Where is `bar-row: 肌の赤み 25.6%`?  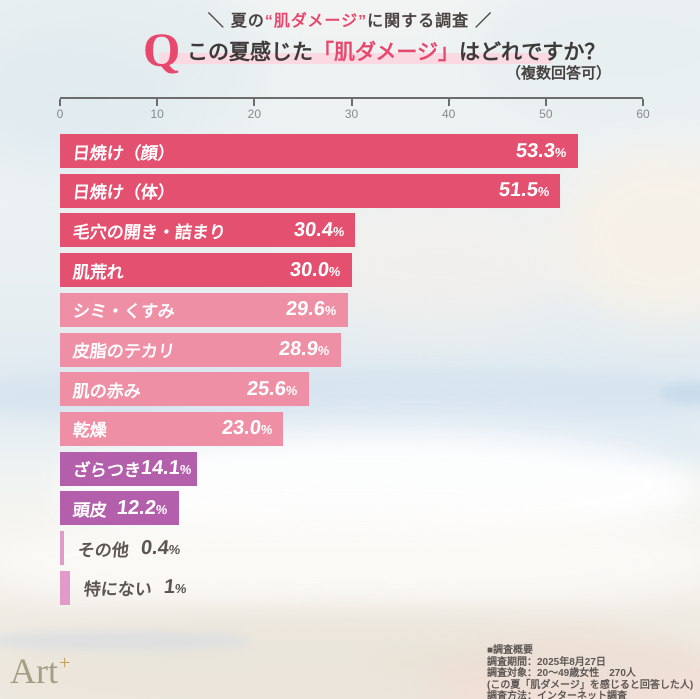 bar-row: 肌の赤み 25.6% is located at coordinates (184, 389).